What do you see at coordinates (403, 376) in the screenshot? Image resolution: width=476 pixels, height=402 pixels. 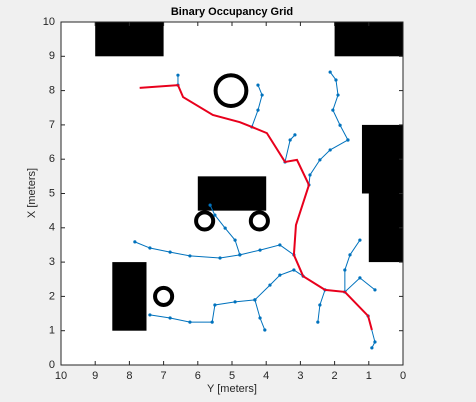 I see `x-tick-label: 0` at bounding box center [403, 376].